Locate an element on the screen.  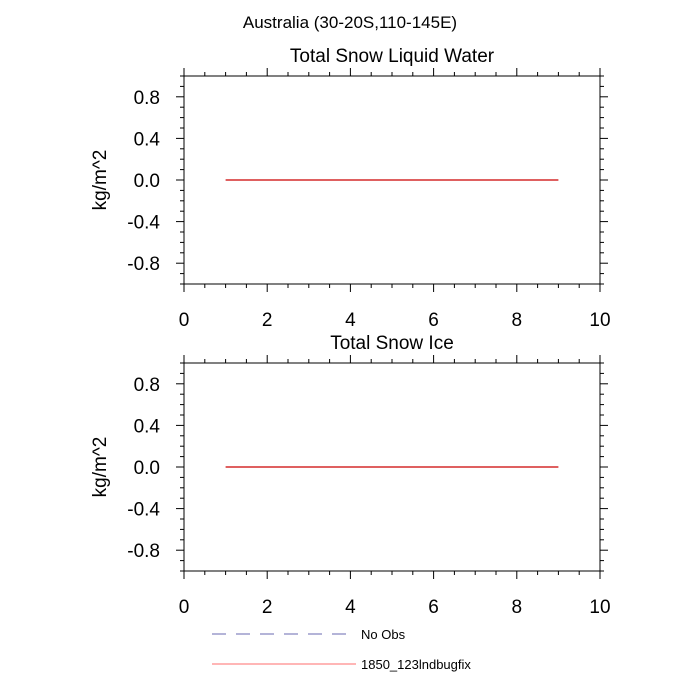
legend-label-1: No Obs is located at coordinates (383, 634).